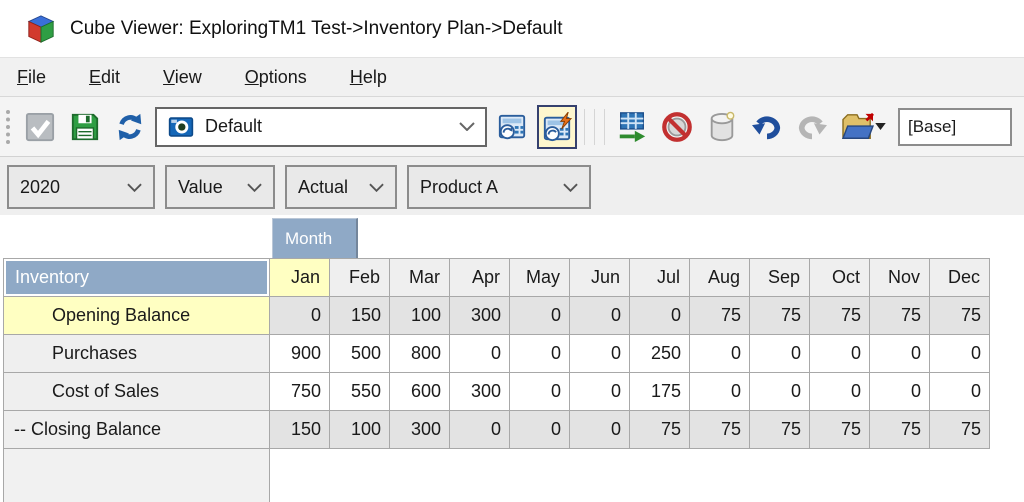  I want to click on grid-cell-opening-balance-dec: 75, so click(959, 315).